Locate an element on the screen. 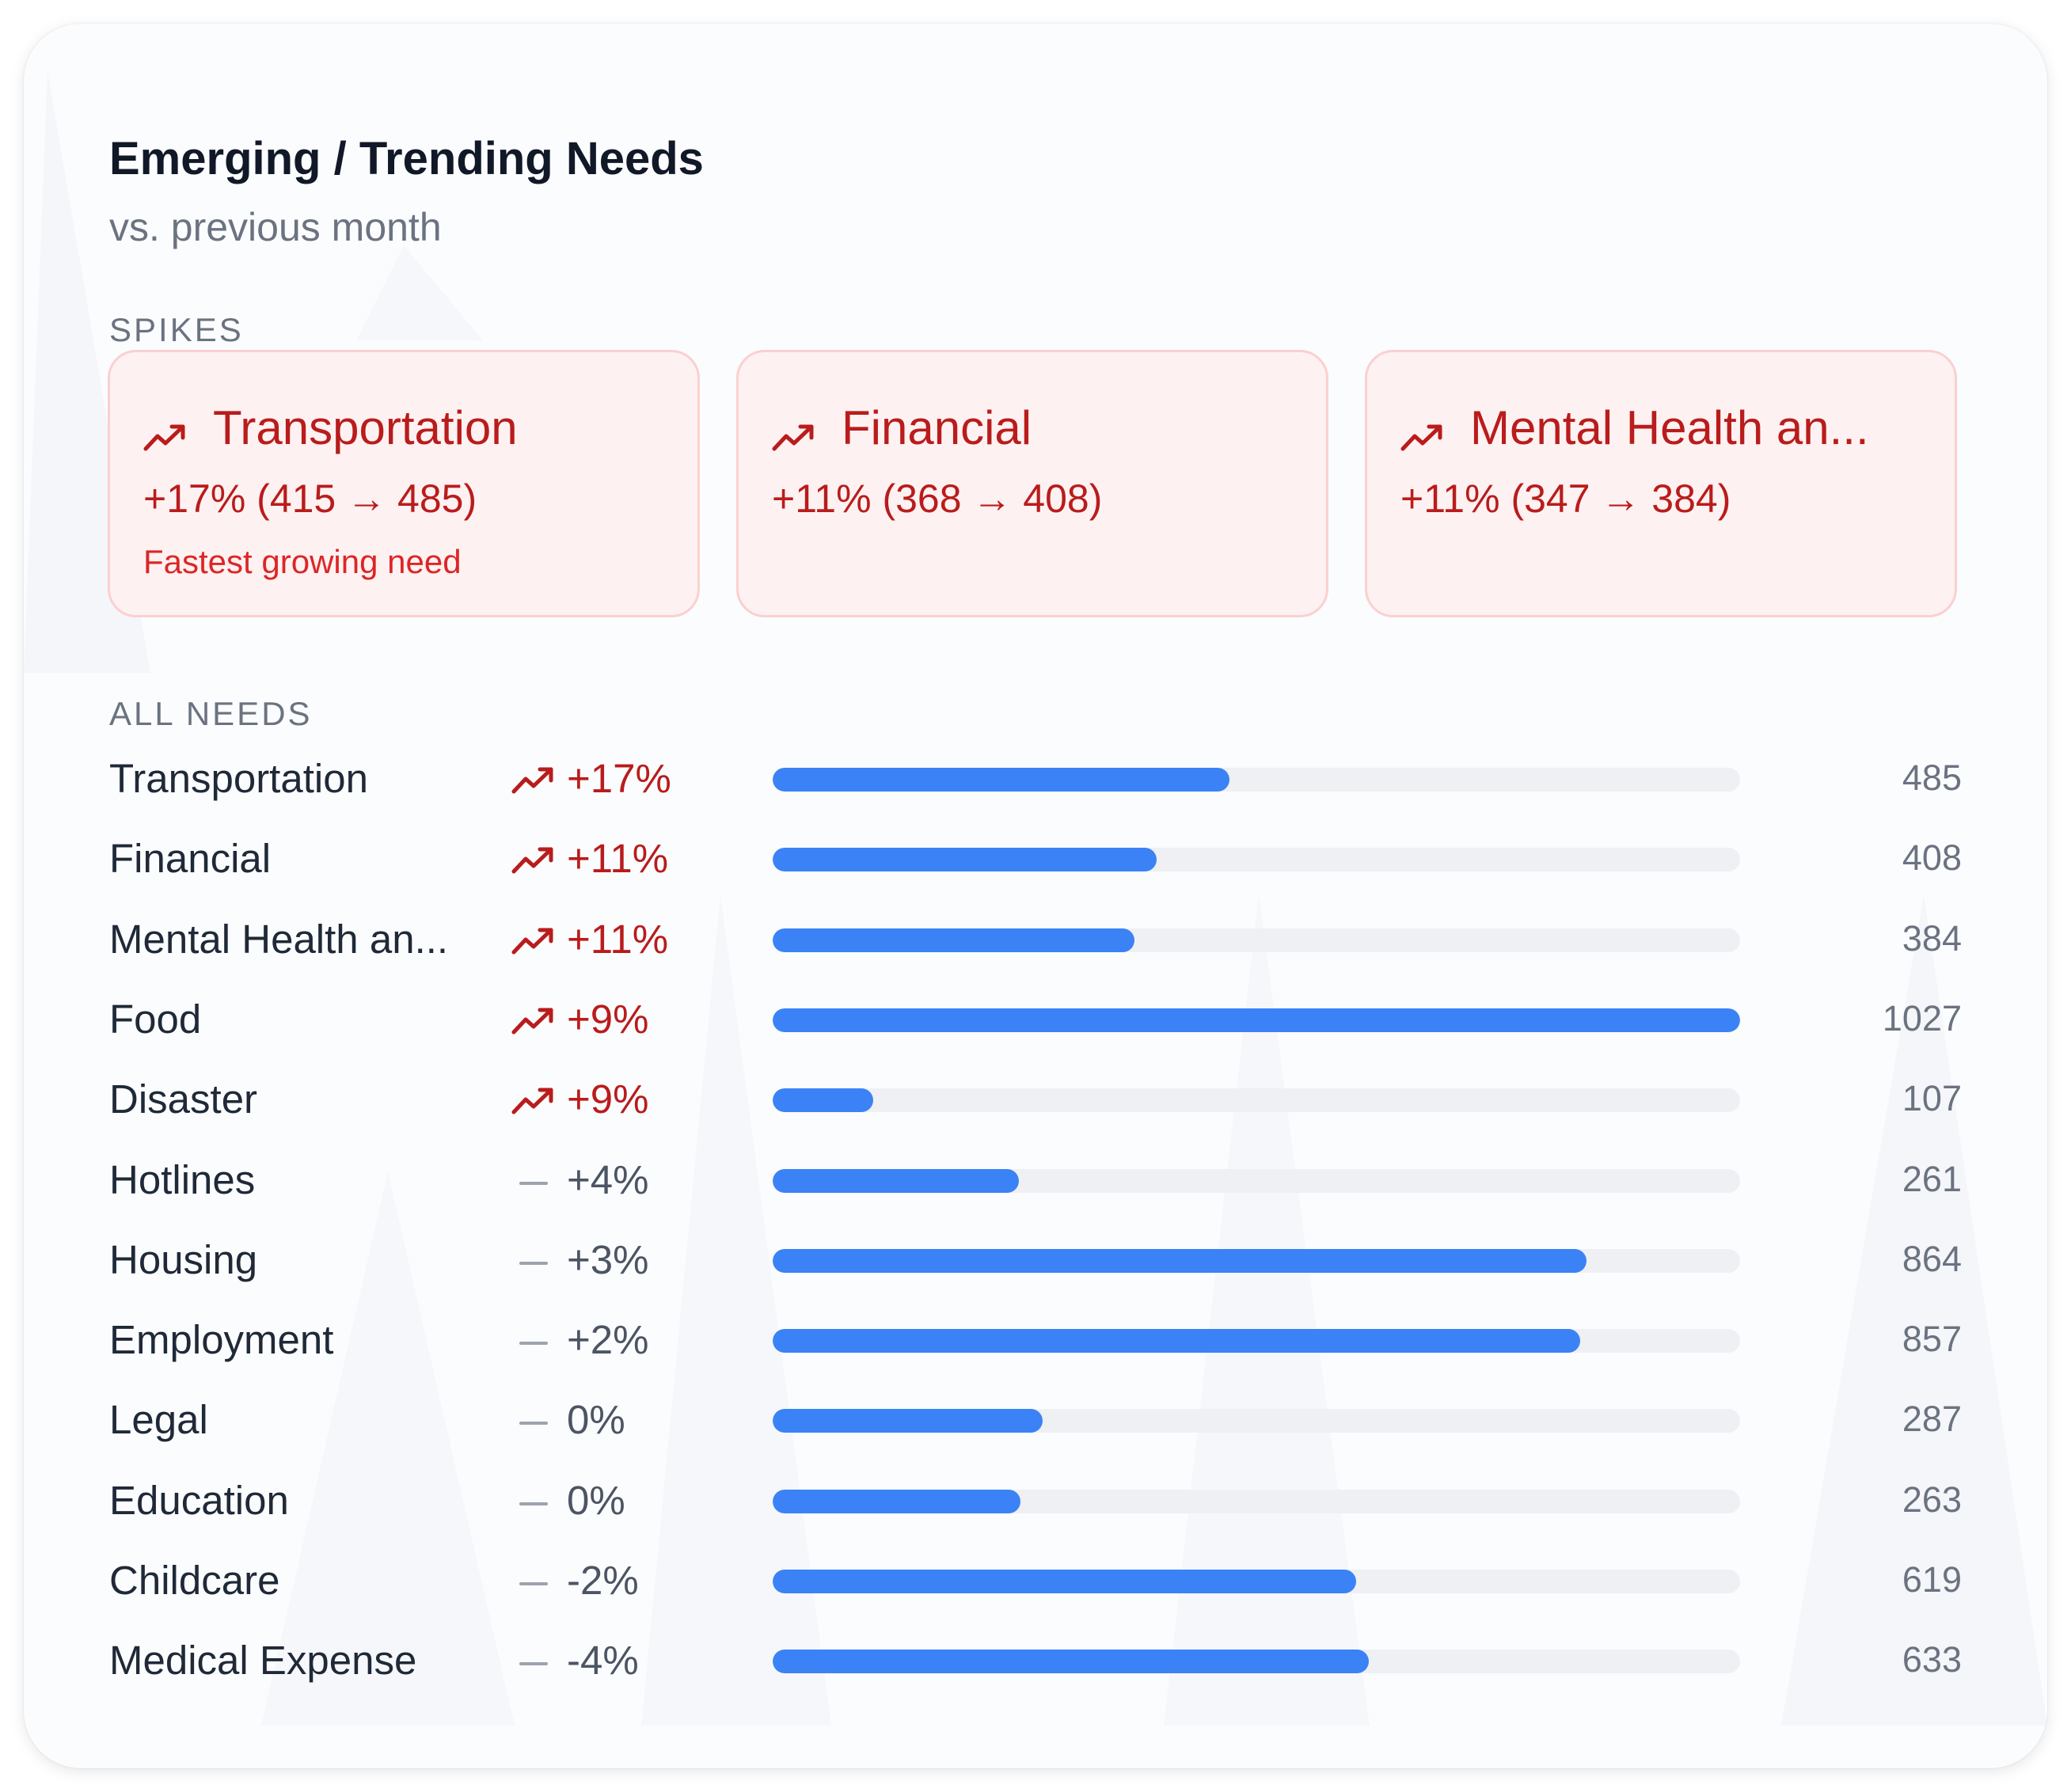 The width and height of the screenshot is (2071, 1792). need-row: Financial +11% 408 is located at coordinates (1035, 862).